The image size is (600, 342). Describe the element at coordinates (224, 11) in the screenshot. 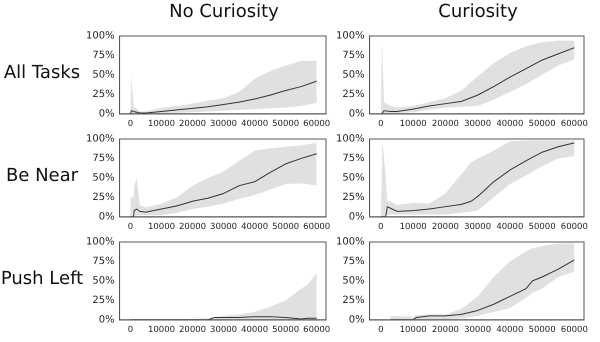

I see `chart-title: No Curiosity` at that location.